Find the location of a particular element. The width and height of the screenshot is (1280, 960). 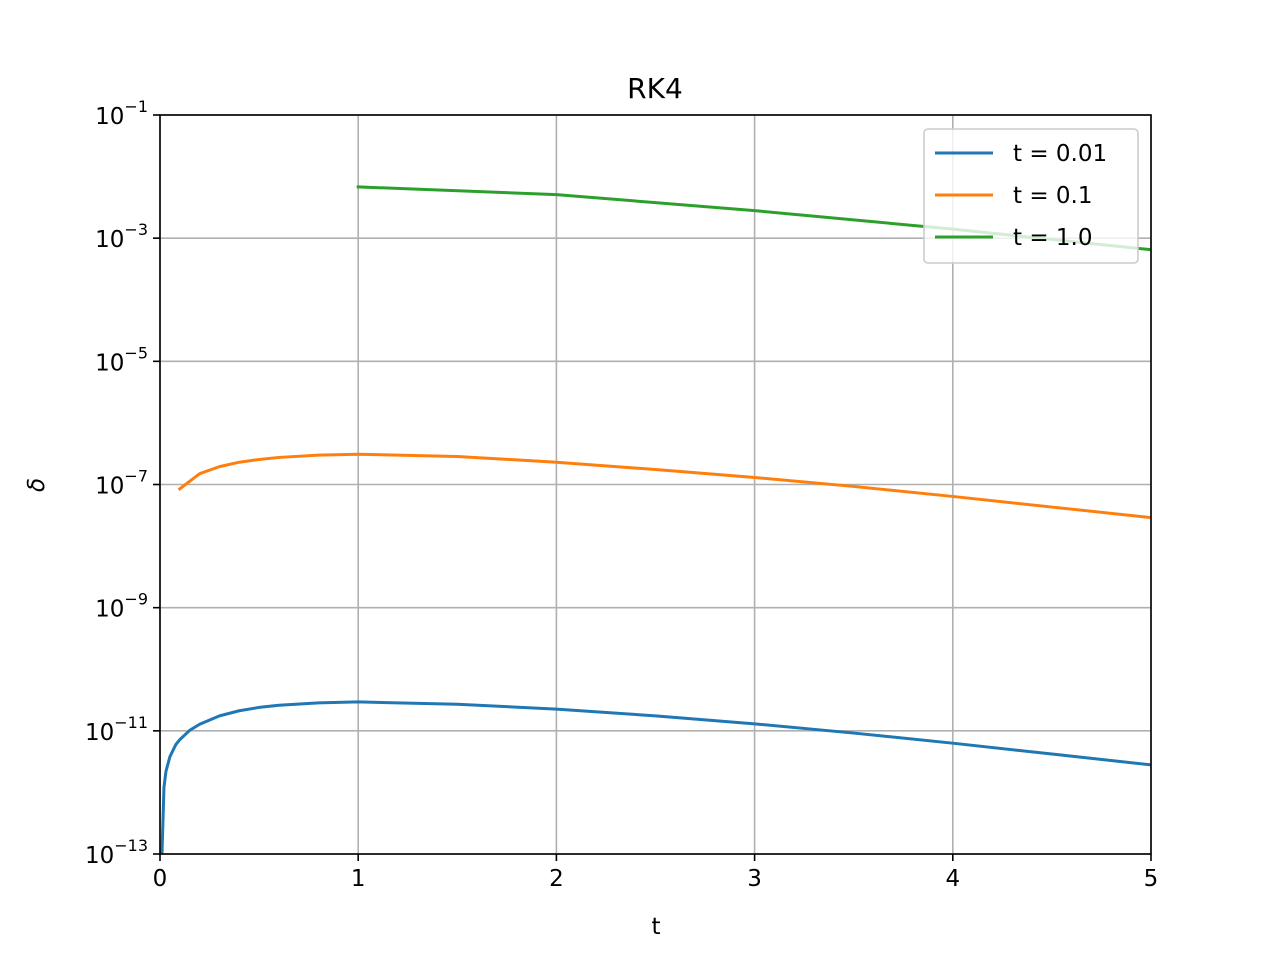

y-tick-exponent: −9 is located at coordinates (136, 599).